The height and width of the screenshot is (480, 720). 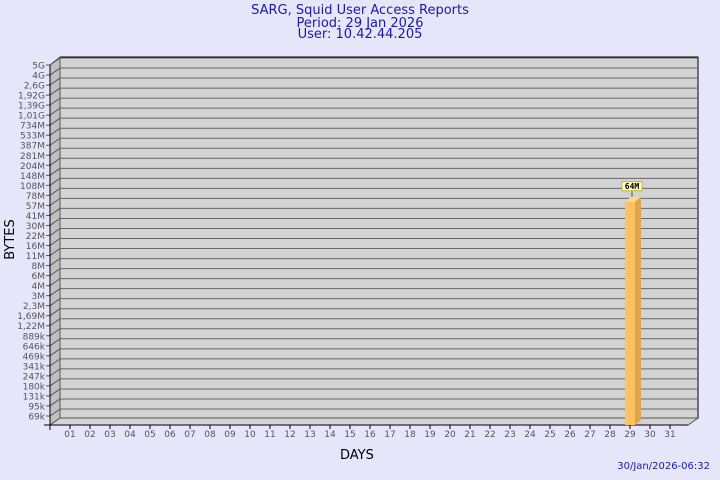 I want to click on y-tick-label: 95k, so click(x=36, y=407).